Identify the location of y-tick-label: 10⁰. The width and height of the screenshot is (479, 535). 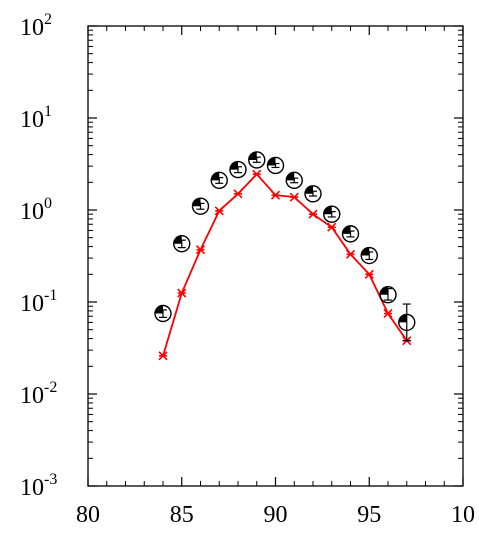
(36, 210).